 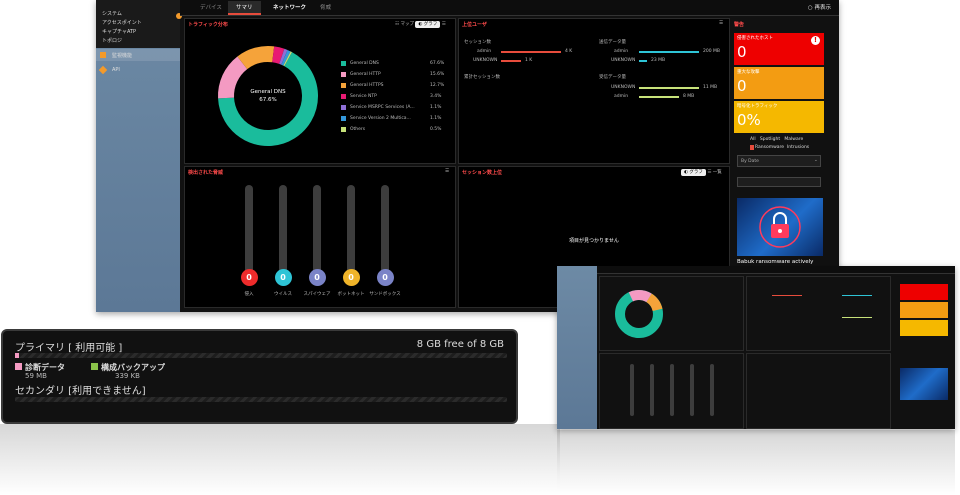 I want to click on diag-data-swatch, so click(x=18, y=366).